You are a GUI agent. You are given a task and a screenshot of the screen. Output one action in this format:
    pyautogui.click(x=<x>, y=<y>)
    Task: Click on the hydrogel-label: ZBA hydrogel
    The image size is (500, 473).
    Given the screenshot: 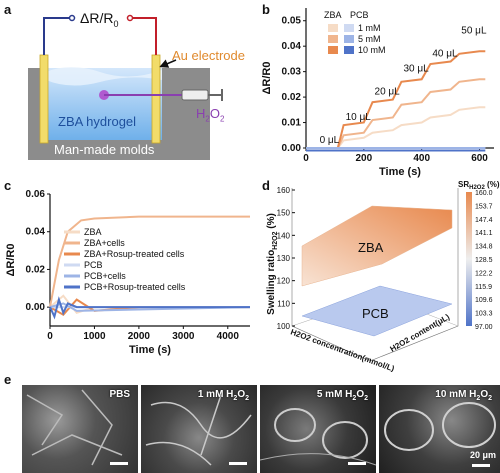 What is the action you would take?
    pyautogui.click(x=97, y=121)
    